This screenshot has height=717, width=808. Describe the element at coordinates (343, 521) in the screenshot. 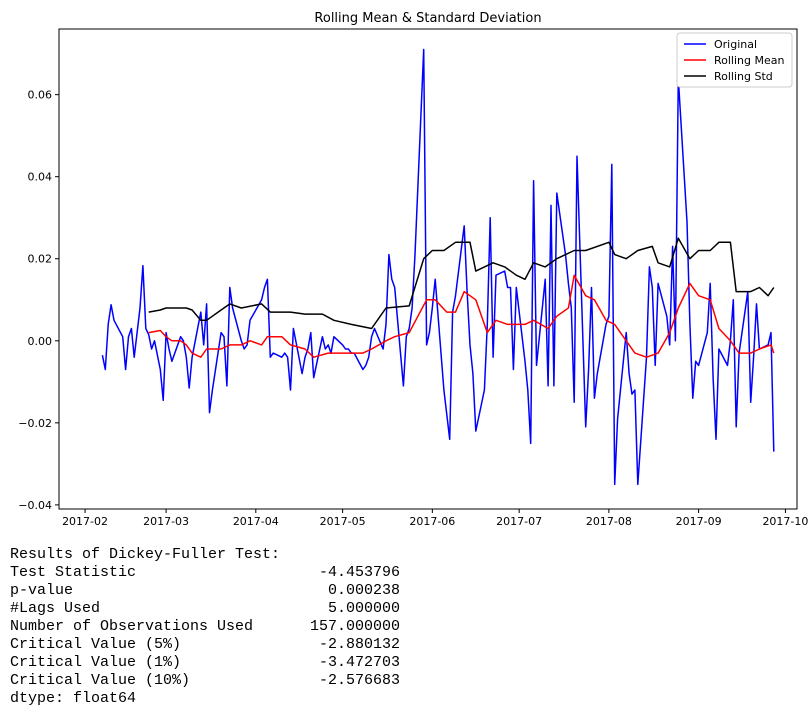

I see `x-tick-label: 2017-05` at that location.